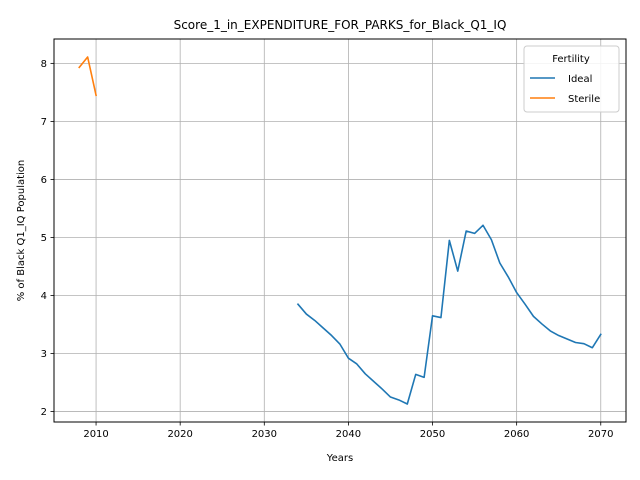 The width and height of the screenshot is (640, 480). I want to click on y-tick-label: 6, so click(44, 180).